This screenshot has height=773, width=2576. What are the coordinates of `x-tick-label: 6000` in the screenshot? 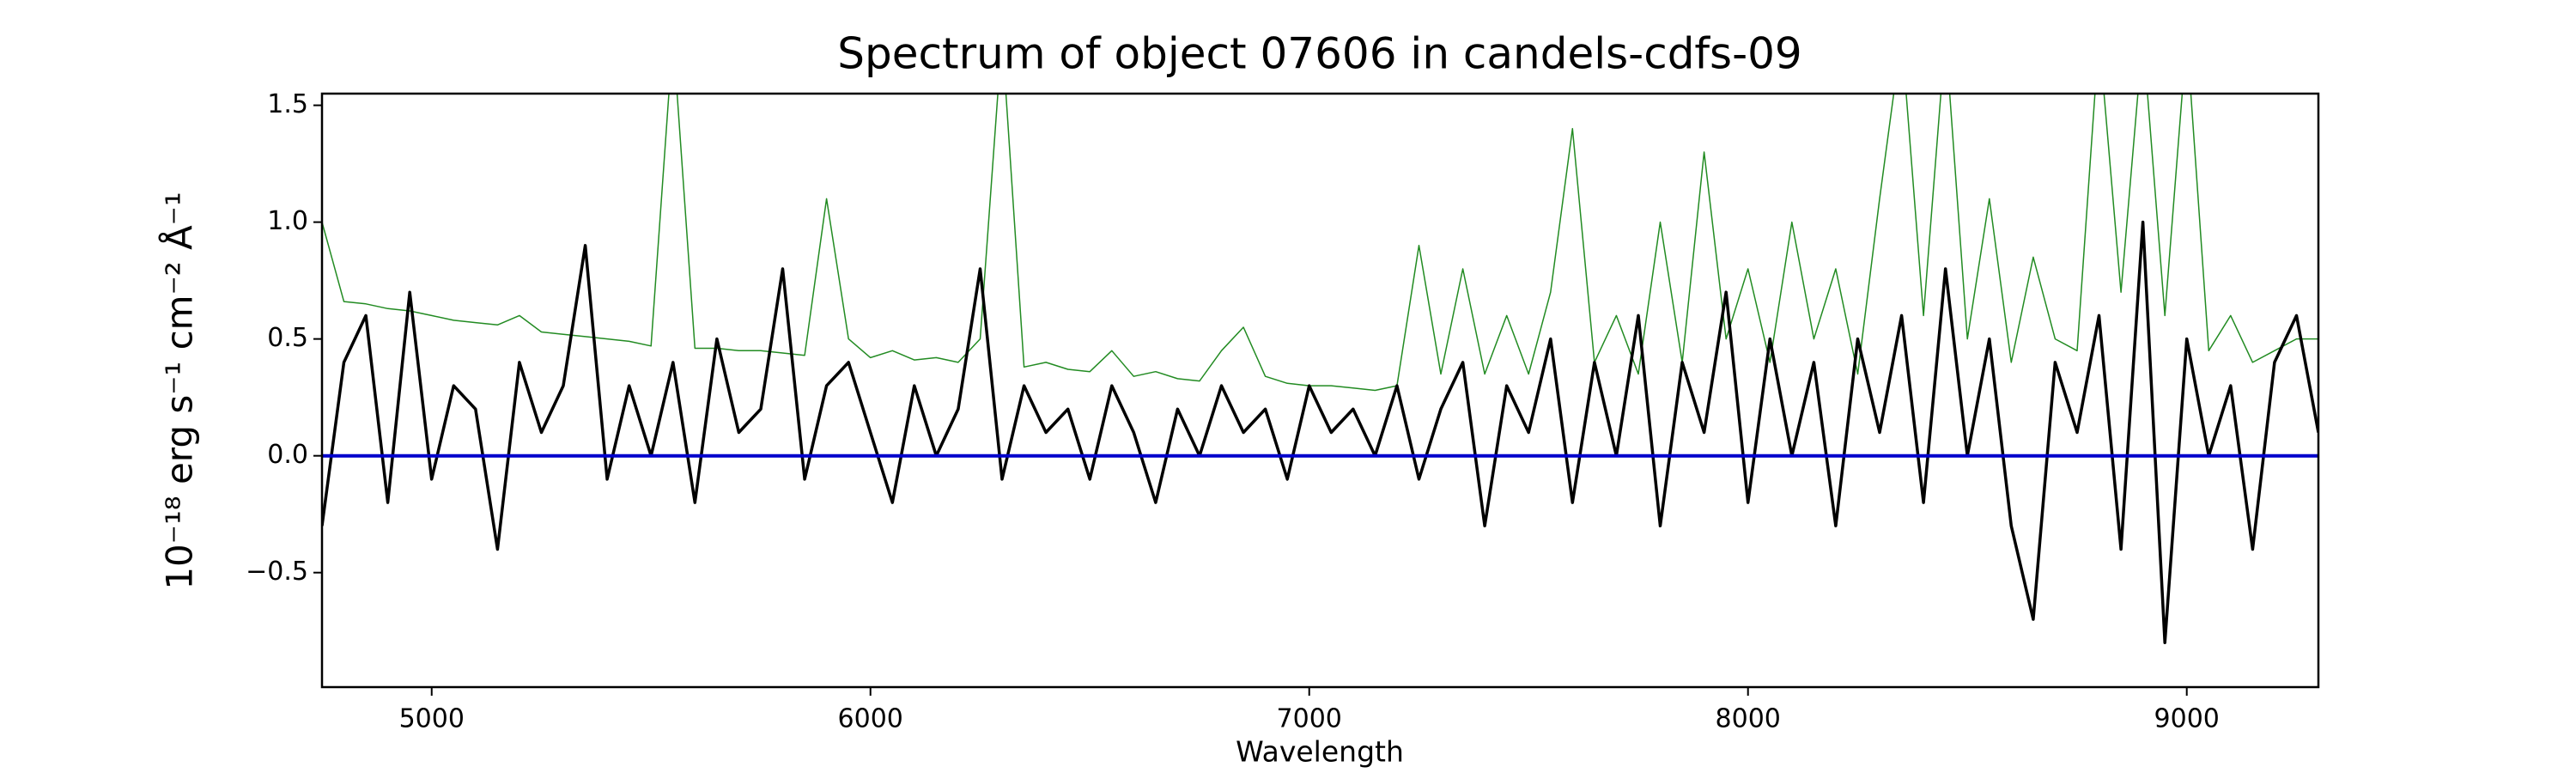 It's located at (870, 719).